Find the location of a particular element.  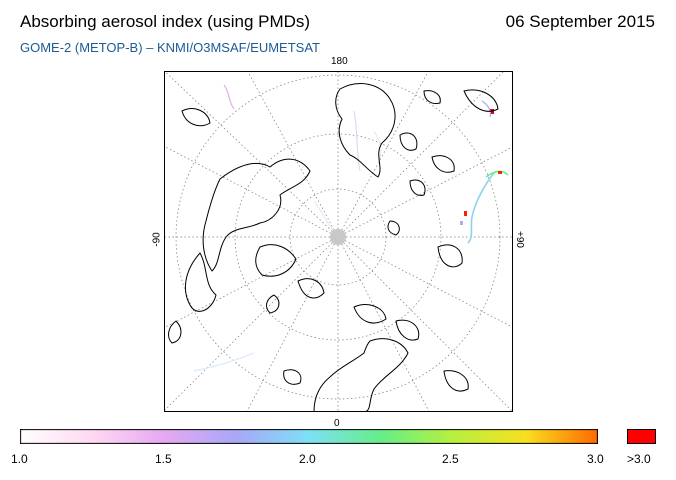

longitude-label-bottom: 0 is located at coordinates (337, 423).